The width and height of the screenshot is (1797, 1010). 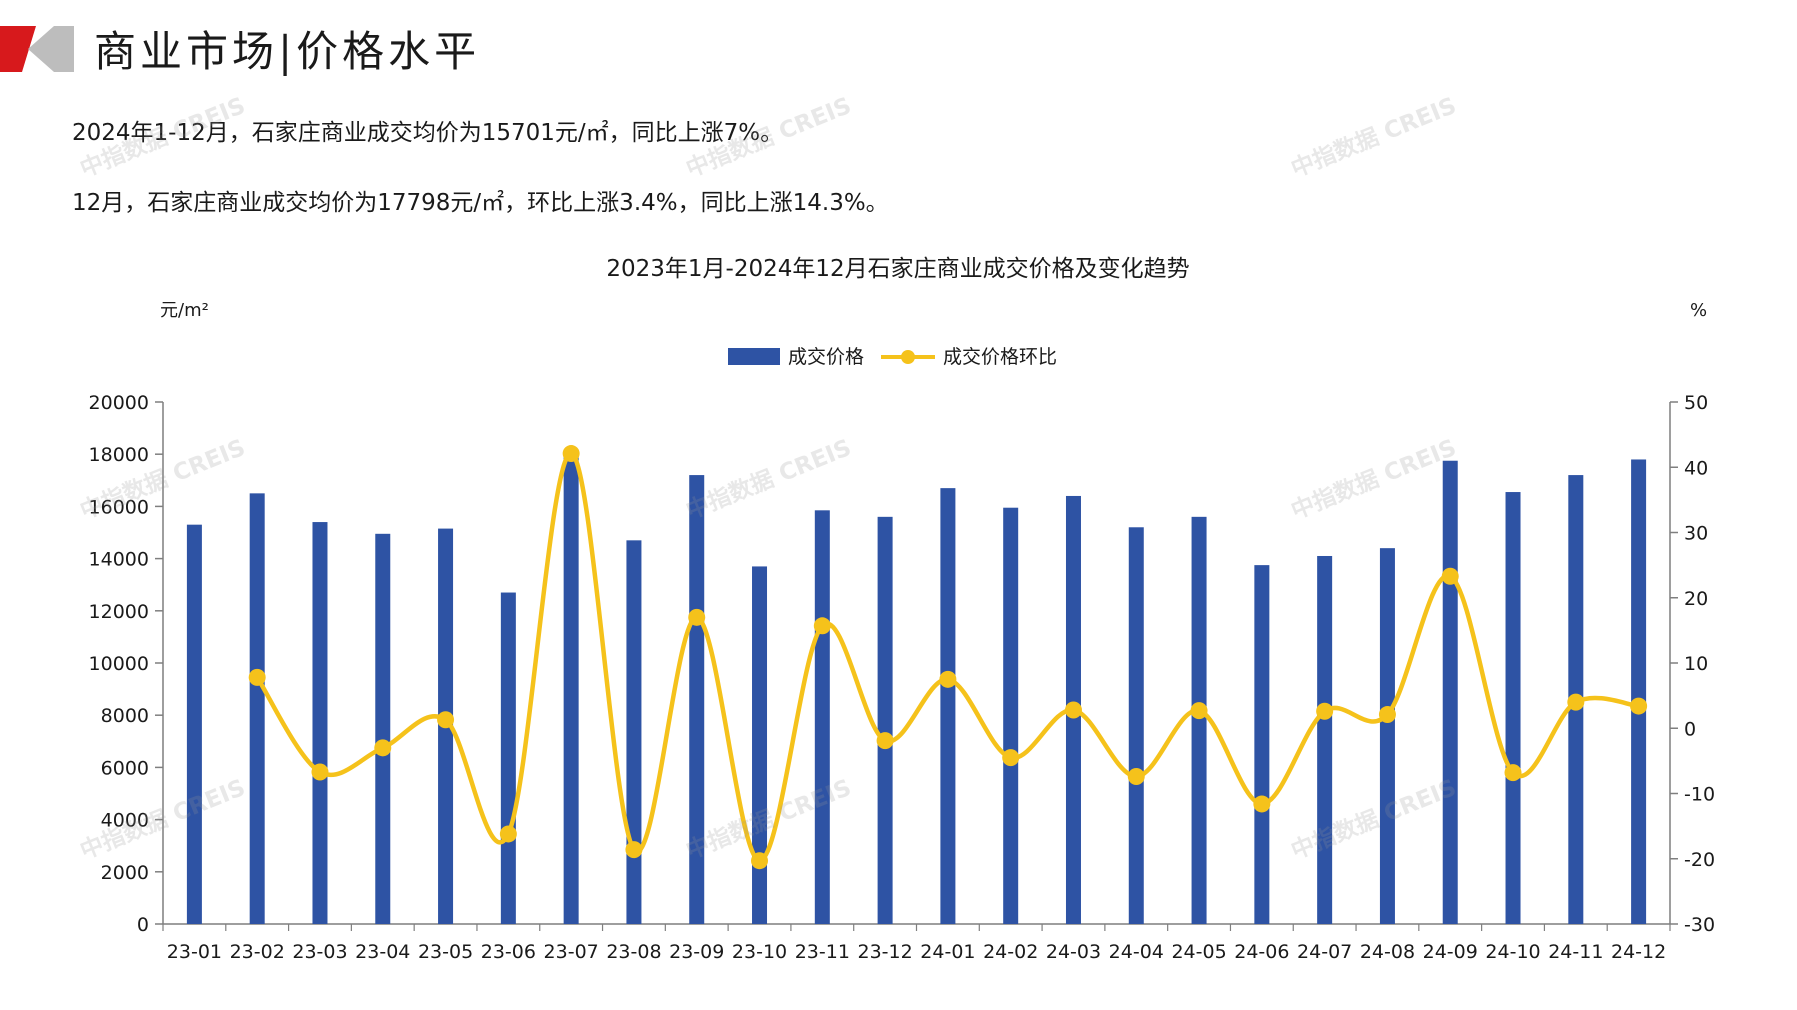 What do you see at coordinates (125, 768) in the screenshot?
I see `y-left-tick-label: 6000` at bounding box center [125, 768].